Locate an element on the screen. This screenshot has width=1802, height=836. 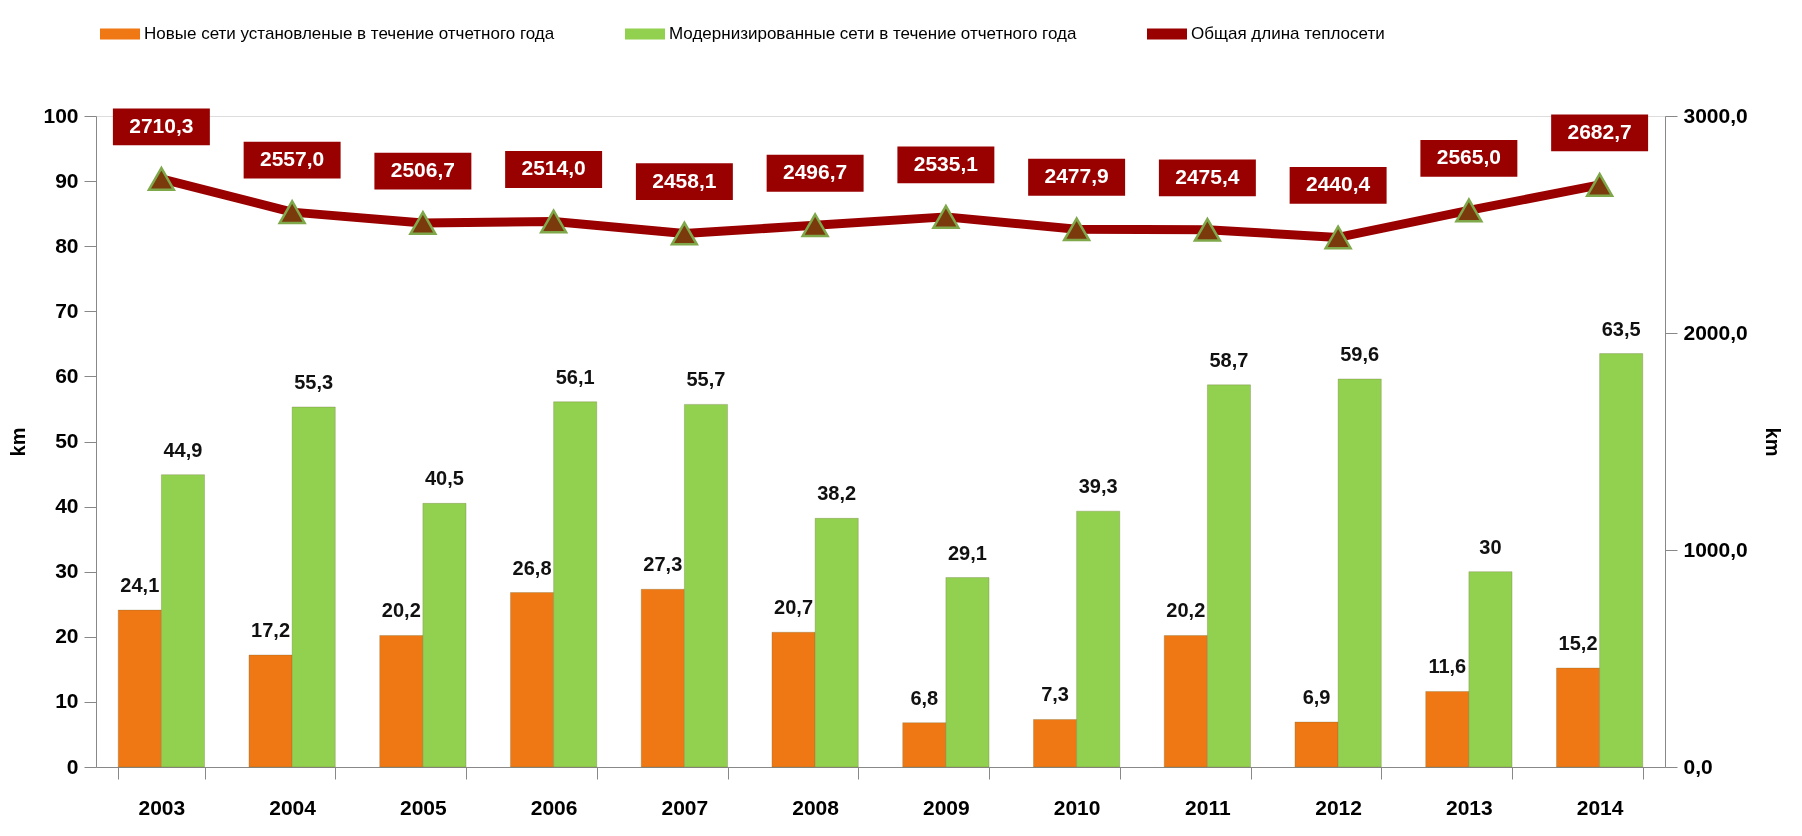
x-tick-label: 2011 is located at coordinates (1208, 807).